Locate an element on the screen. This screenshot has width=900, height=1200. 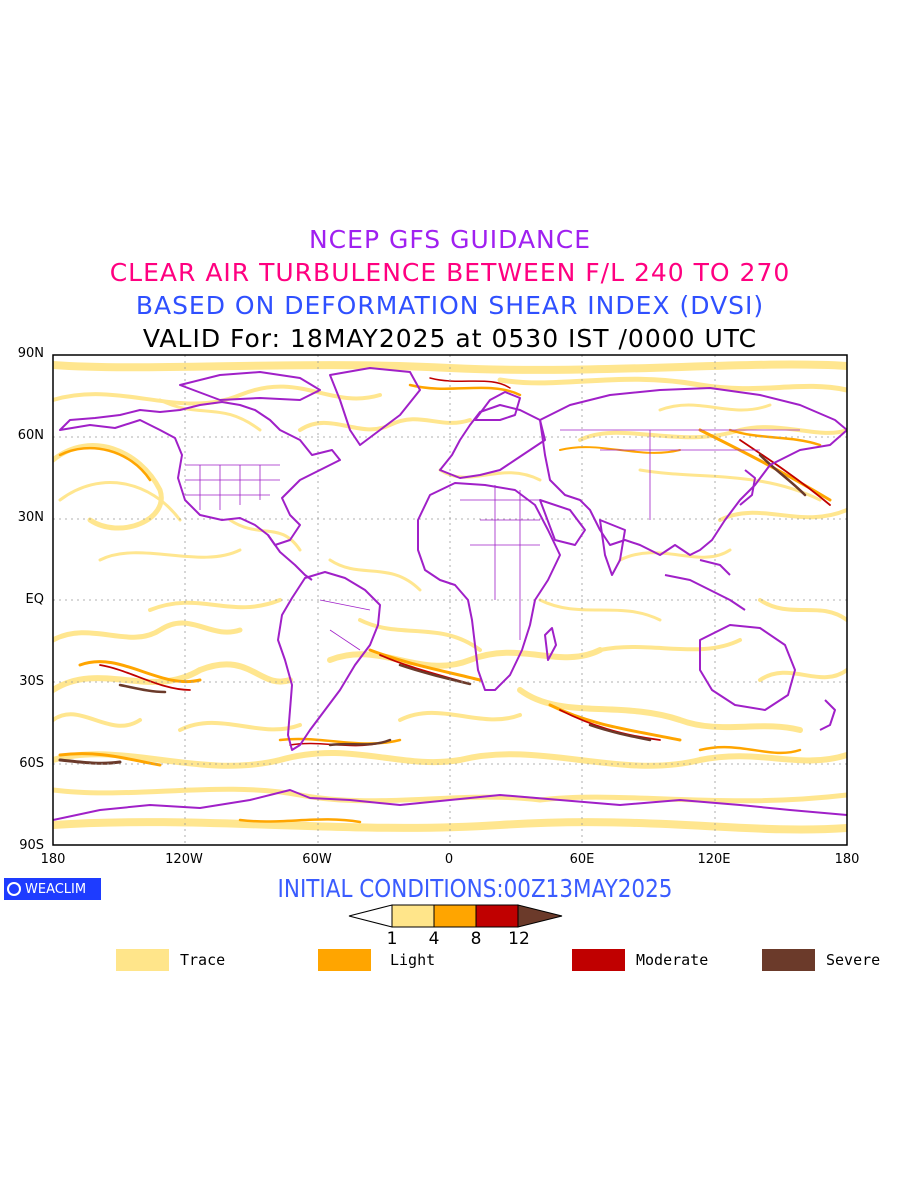
lat-label-60s: 60S is located at coordinates (31, 763).